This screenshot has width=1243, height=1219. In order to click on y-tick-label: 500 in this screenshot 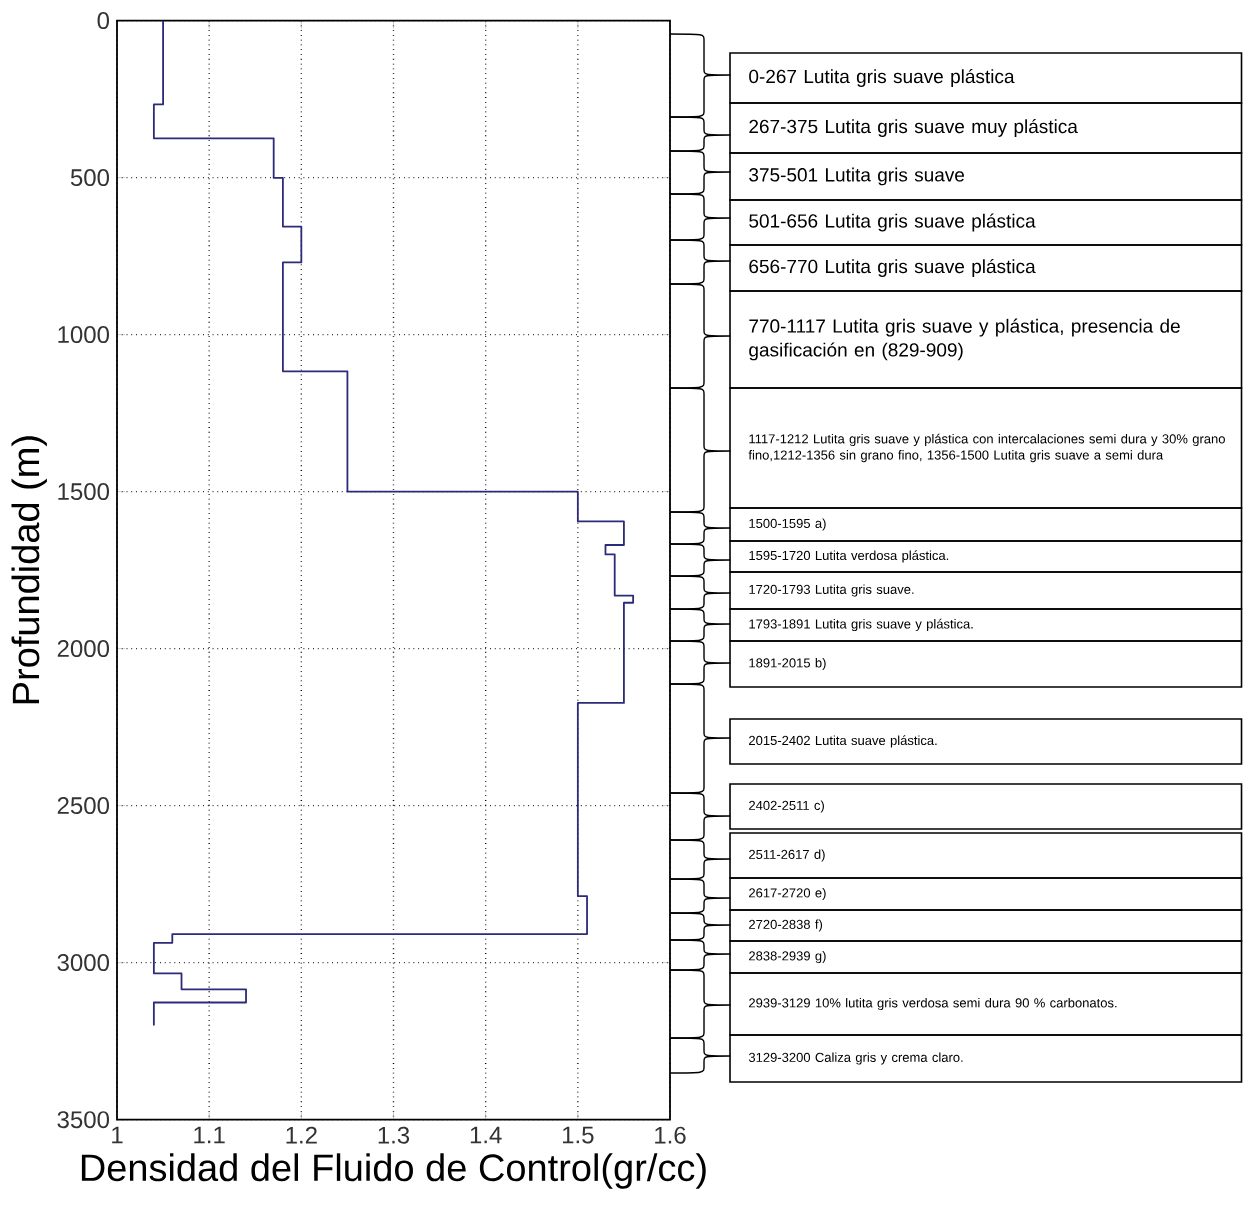, I will do `click(90, 178)`.